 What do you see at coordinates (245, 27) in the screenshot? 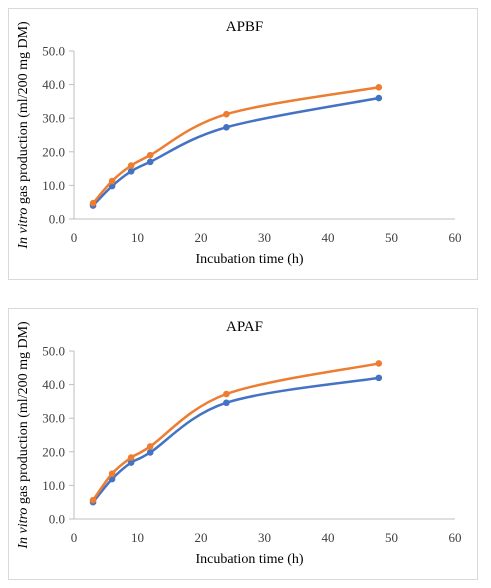
I see `chart-title: APBF` at bounding box center [245, 27].